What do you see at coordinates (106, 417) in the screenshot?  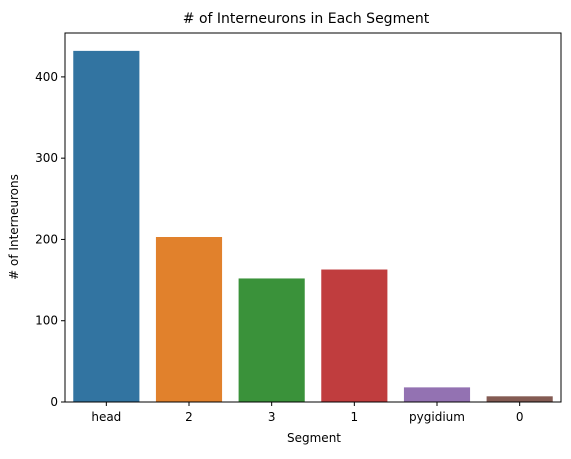 I see `x-tick-label: head` at bounding box center [106, 417].